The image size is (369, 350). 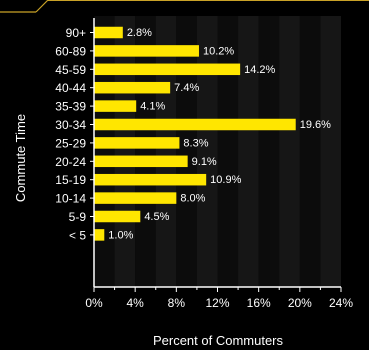 What do you see at coordinates (76, 33) in the screenshot?
I see `category-label: 90+` at bounding box center [76, 33].